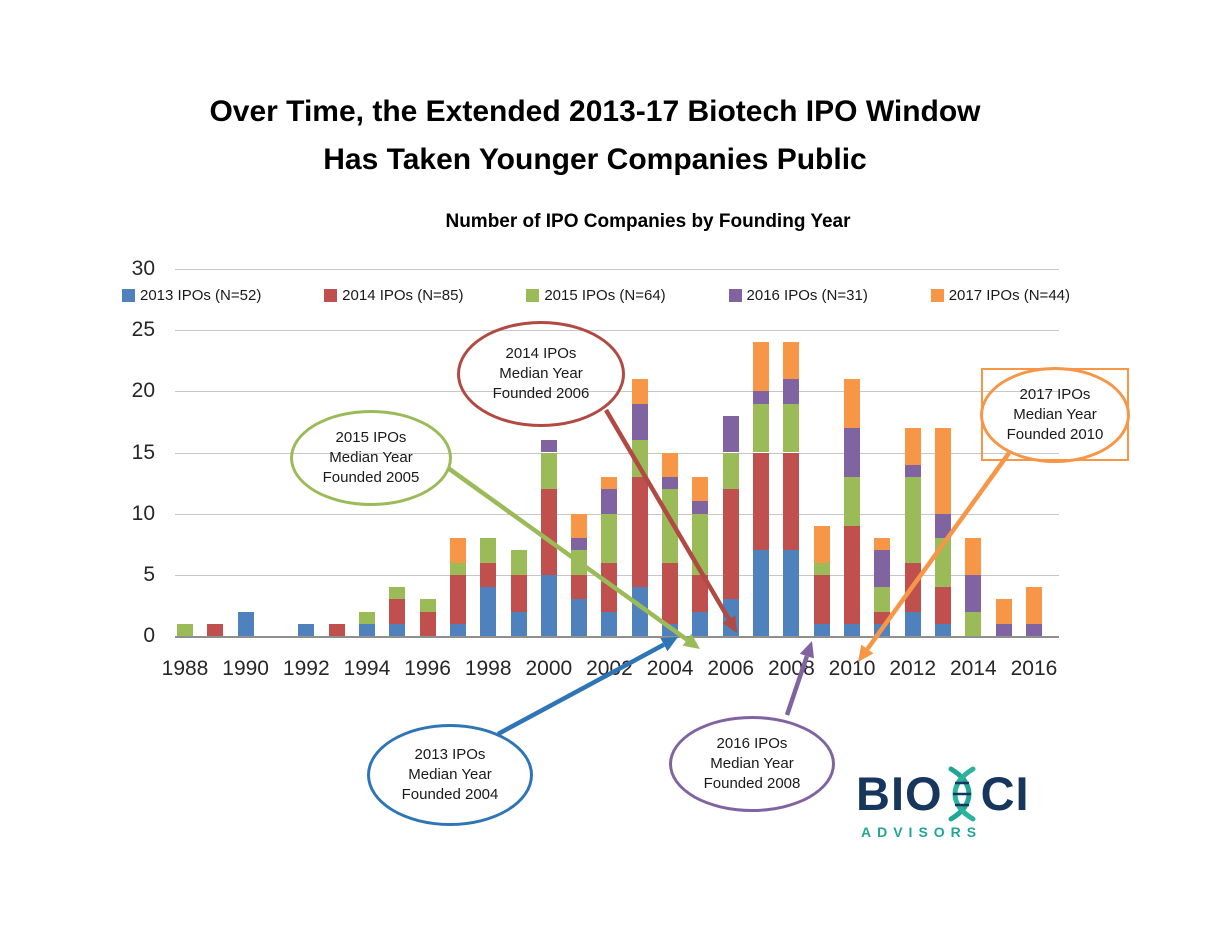  What do you see at coordinates (143, 268) in the screenshot?
I see `y-tick-label: 30` at bounding box center [143, 268].